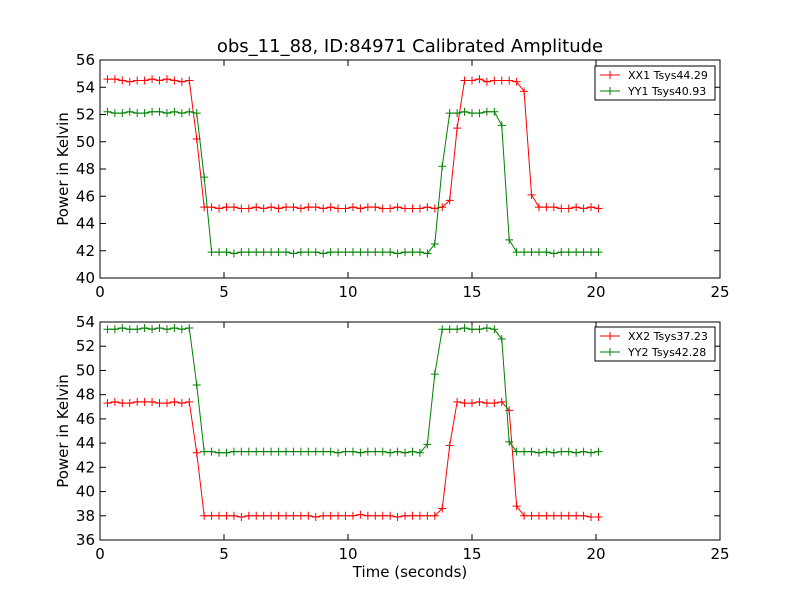 The image size is (800, 600). I want to click on legend-label-xx2: XX2 Tsys37.23, so click(668, 336).